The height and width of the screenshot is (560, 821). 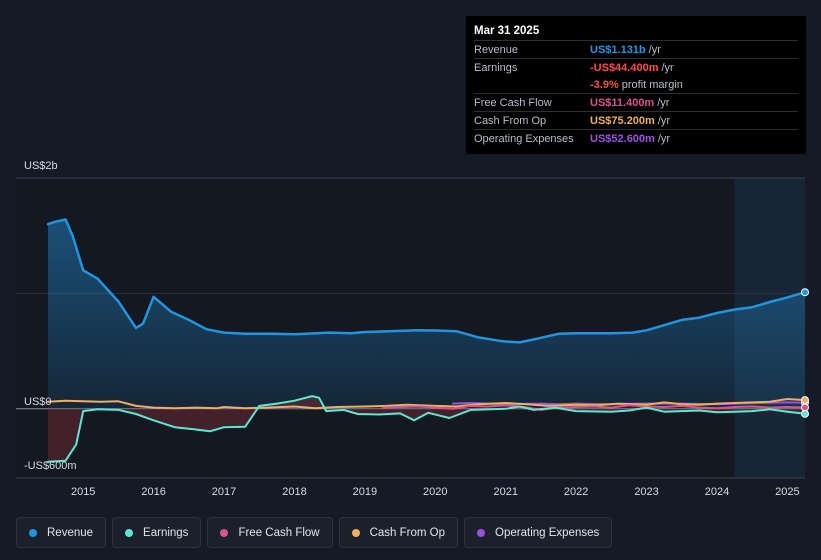 I want to click on legend-item-revenue: Revenue, so click(x=61, y=532).